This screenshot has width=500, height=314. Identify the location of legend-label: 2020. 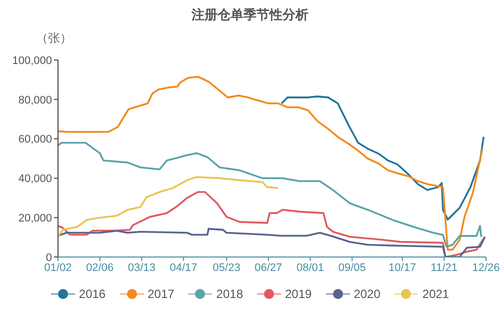
(367, 294).